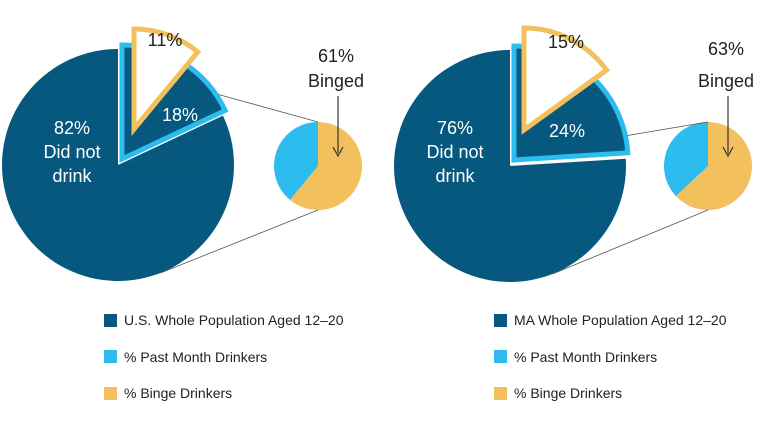  Describe the element at coordinates (336, 56) in the screenshot. I see `breakdown-percent-label: 61%` at that location.